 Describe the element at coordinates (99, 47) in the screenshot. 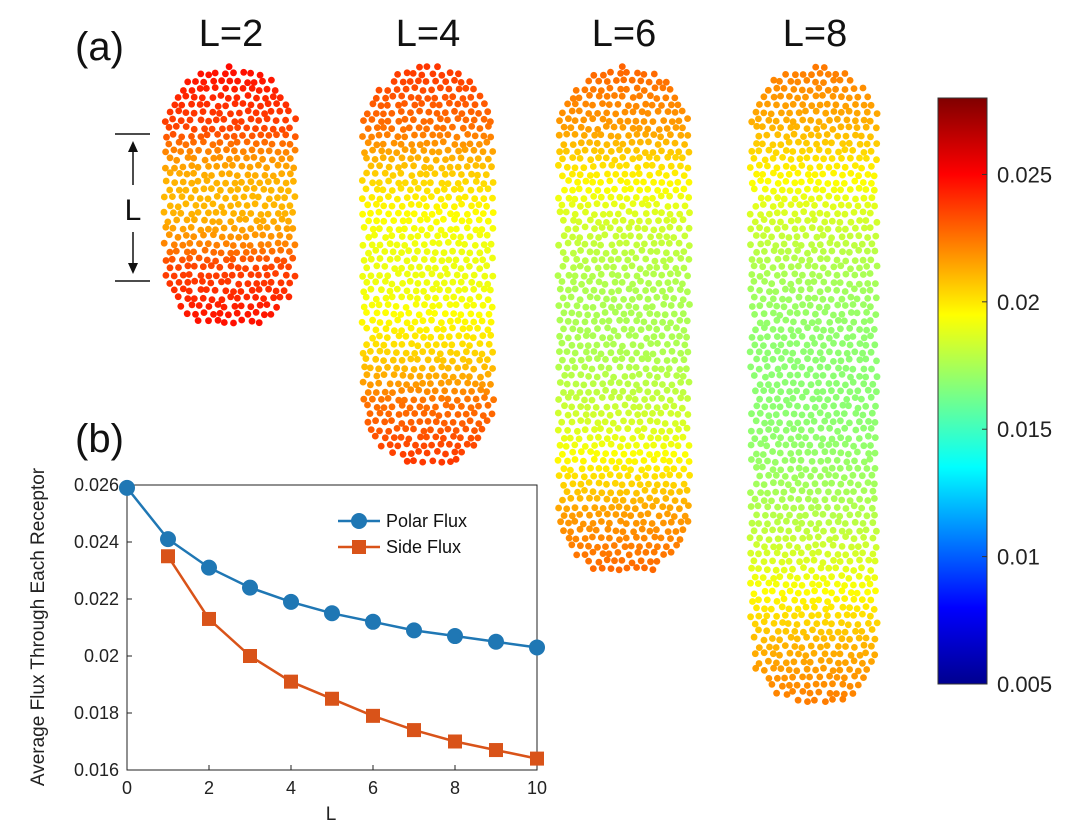

I see `panel-a-label: (a)` at that location.